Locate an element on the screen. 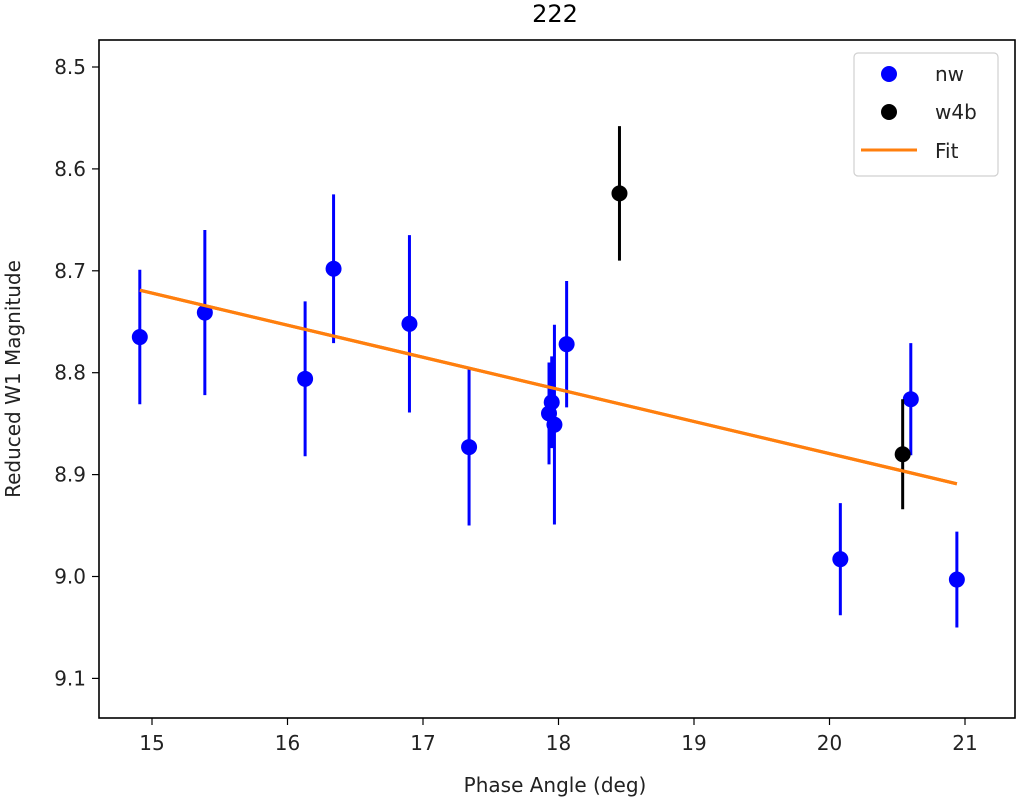 The image size is (1016, 800). legend-nw-marker-icon is located at coordinates (889, 74).